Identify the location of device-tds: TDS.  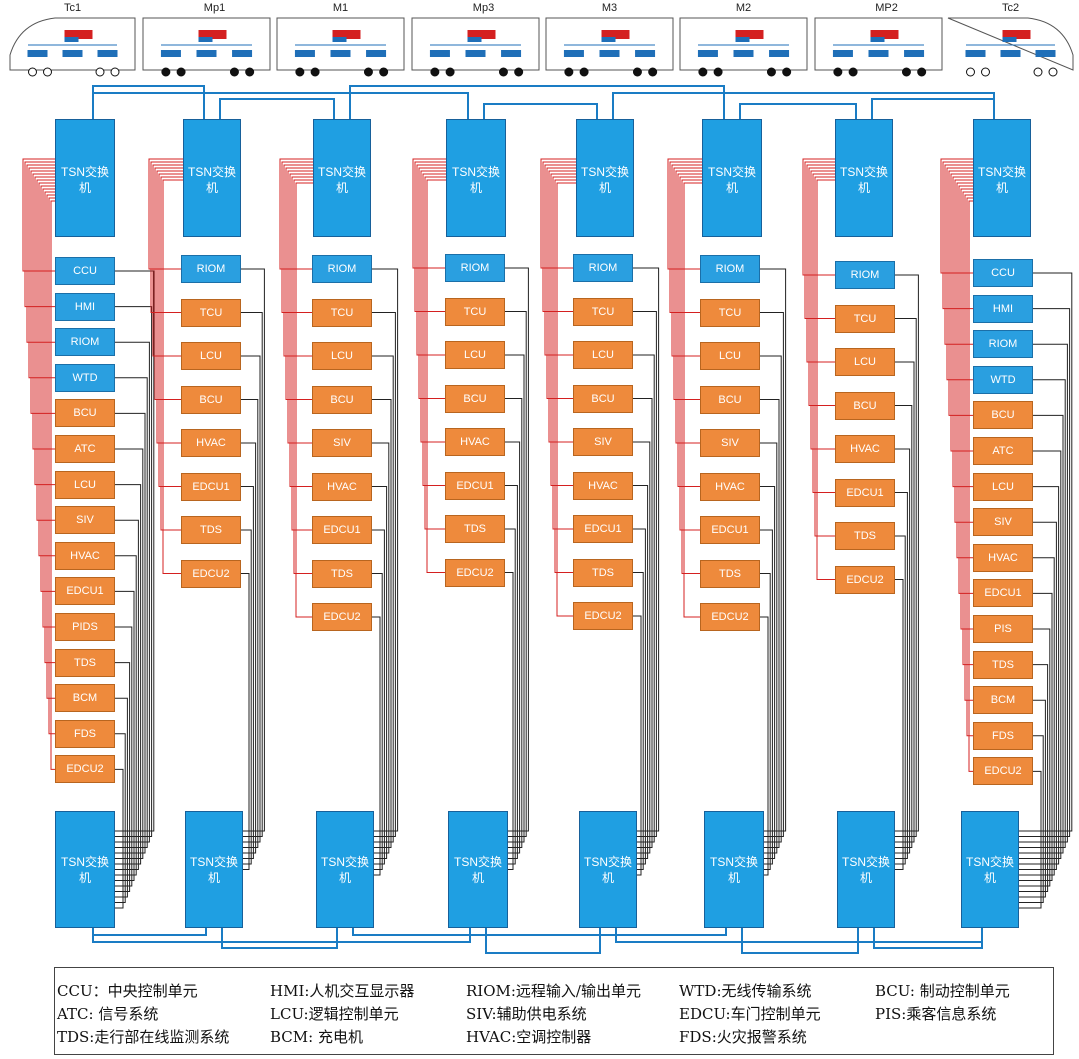
(475, 529).